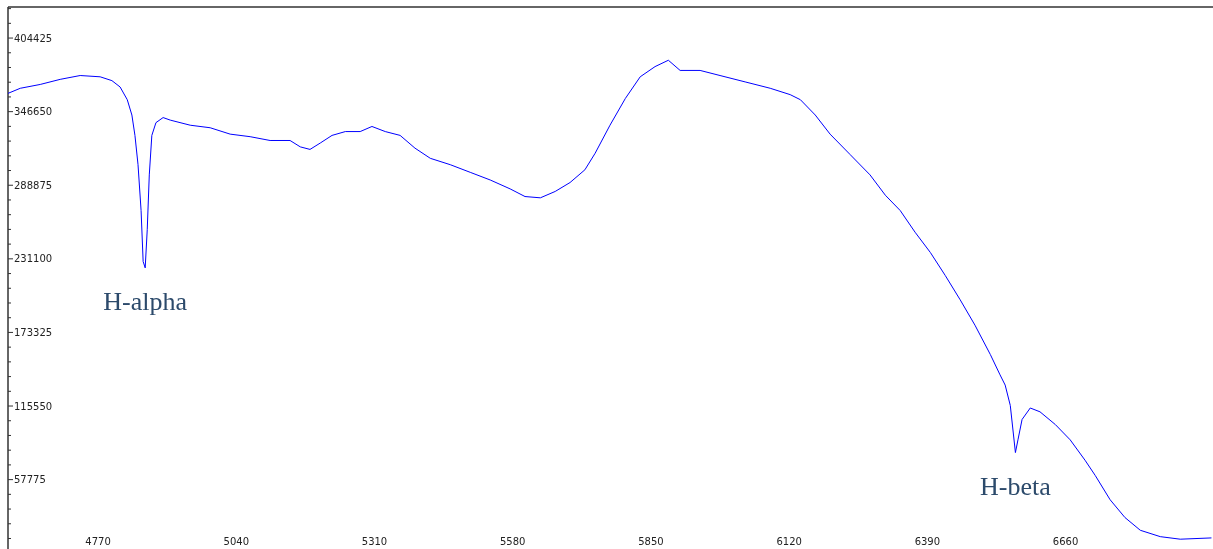 The width and height of the screenshot is (1213, 549). Describe the element at coordinates (145, 301) in the screenshot. I see `annotation: H-alpha` at that location.